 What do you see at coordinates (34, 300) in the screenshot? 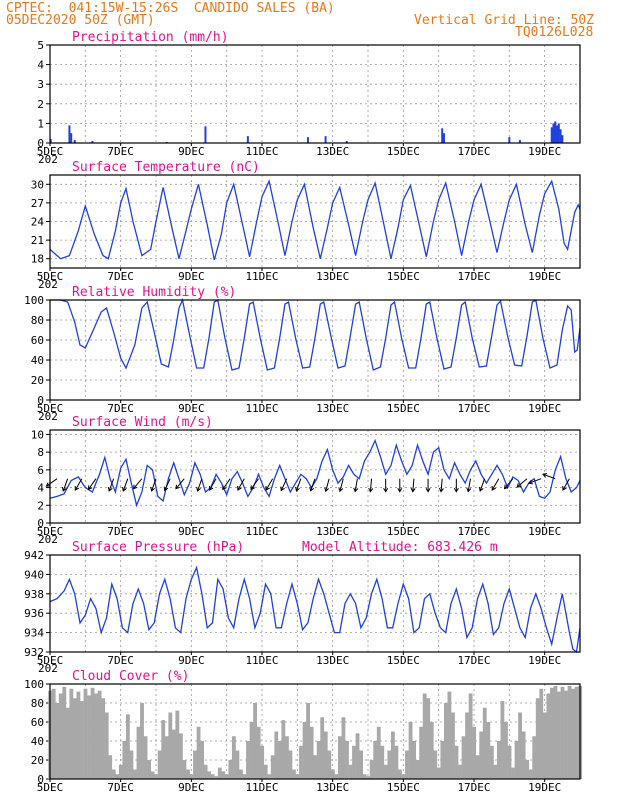
I see `y-tick-label: 100` at bounding box center [34, 300].